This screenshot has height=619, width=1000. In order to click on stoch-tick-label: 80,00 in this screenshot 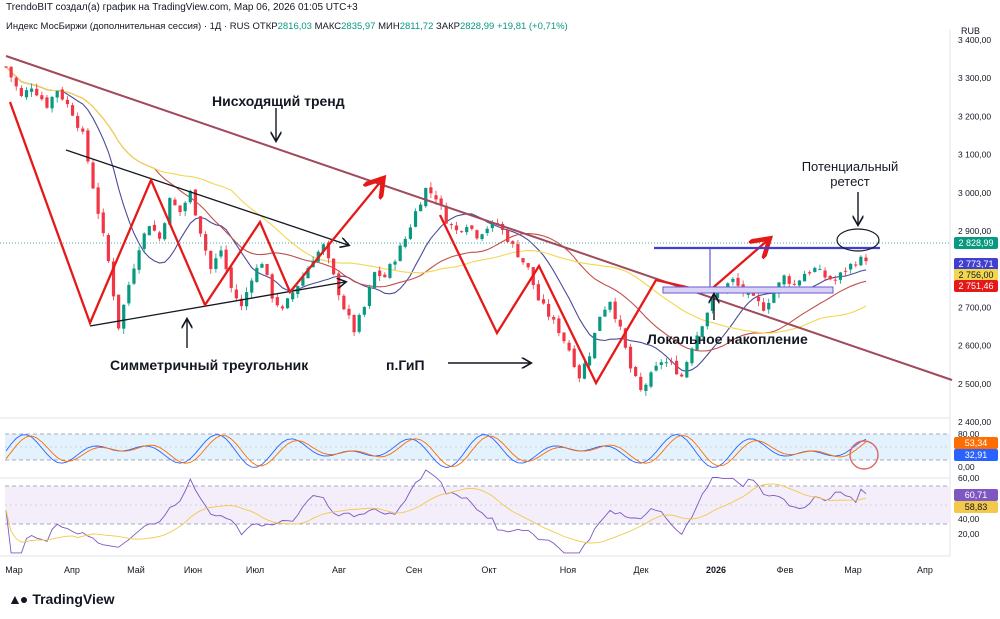, I will do `click(969, 434)`.